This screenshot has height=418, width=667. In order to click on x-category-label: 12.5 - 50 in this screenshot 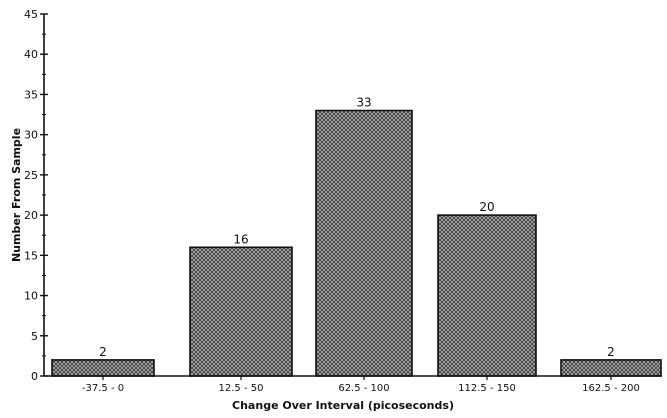, I will do `click(241, 388)`.